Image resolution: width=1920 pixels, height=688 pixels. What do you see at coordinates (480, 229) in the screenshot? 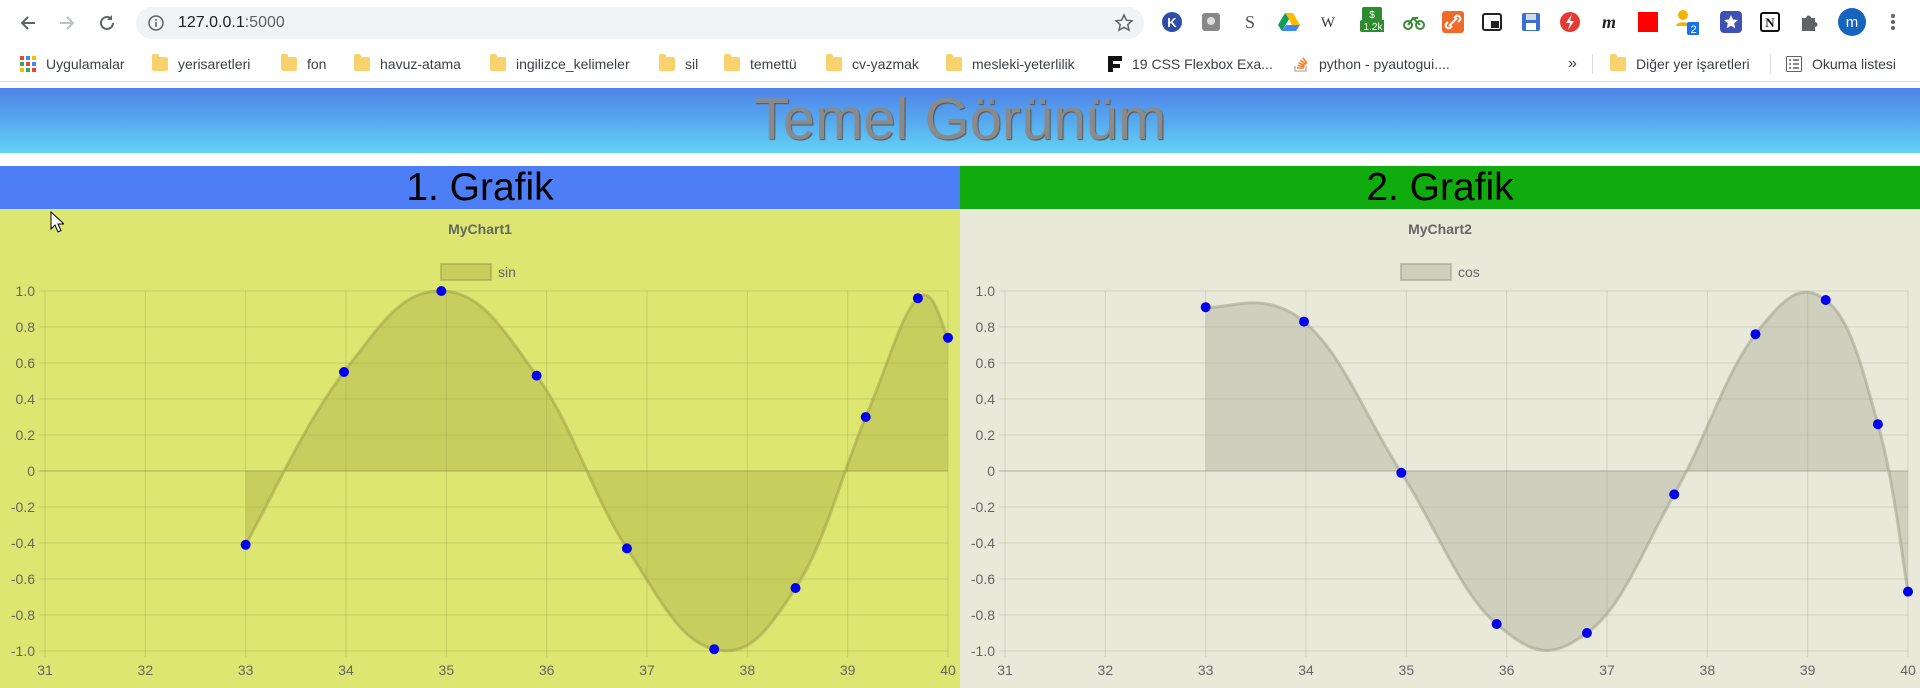
I see `chart-title: MyChart1` at bounding box center [480, 229].